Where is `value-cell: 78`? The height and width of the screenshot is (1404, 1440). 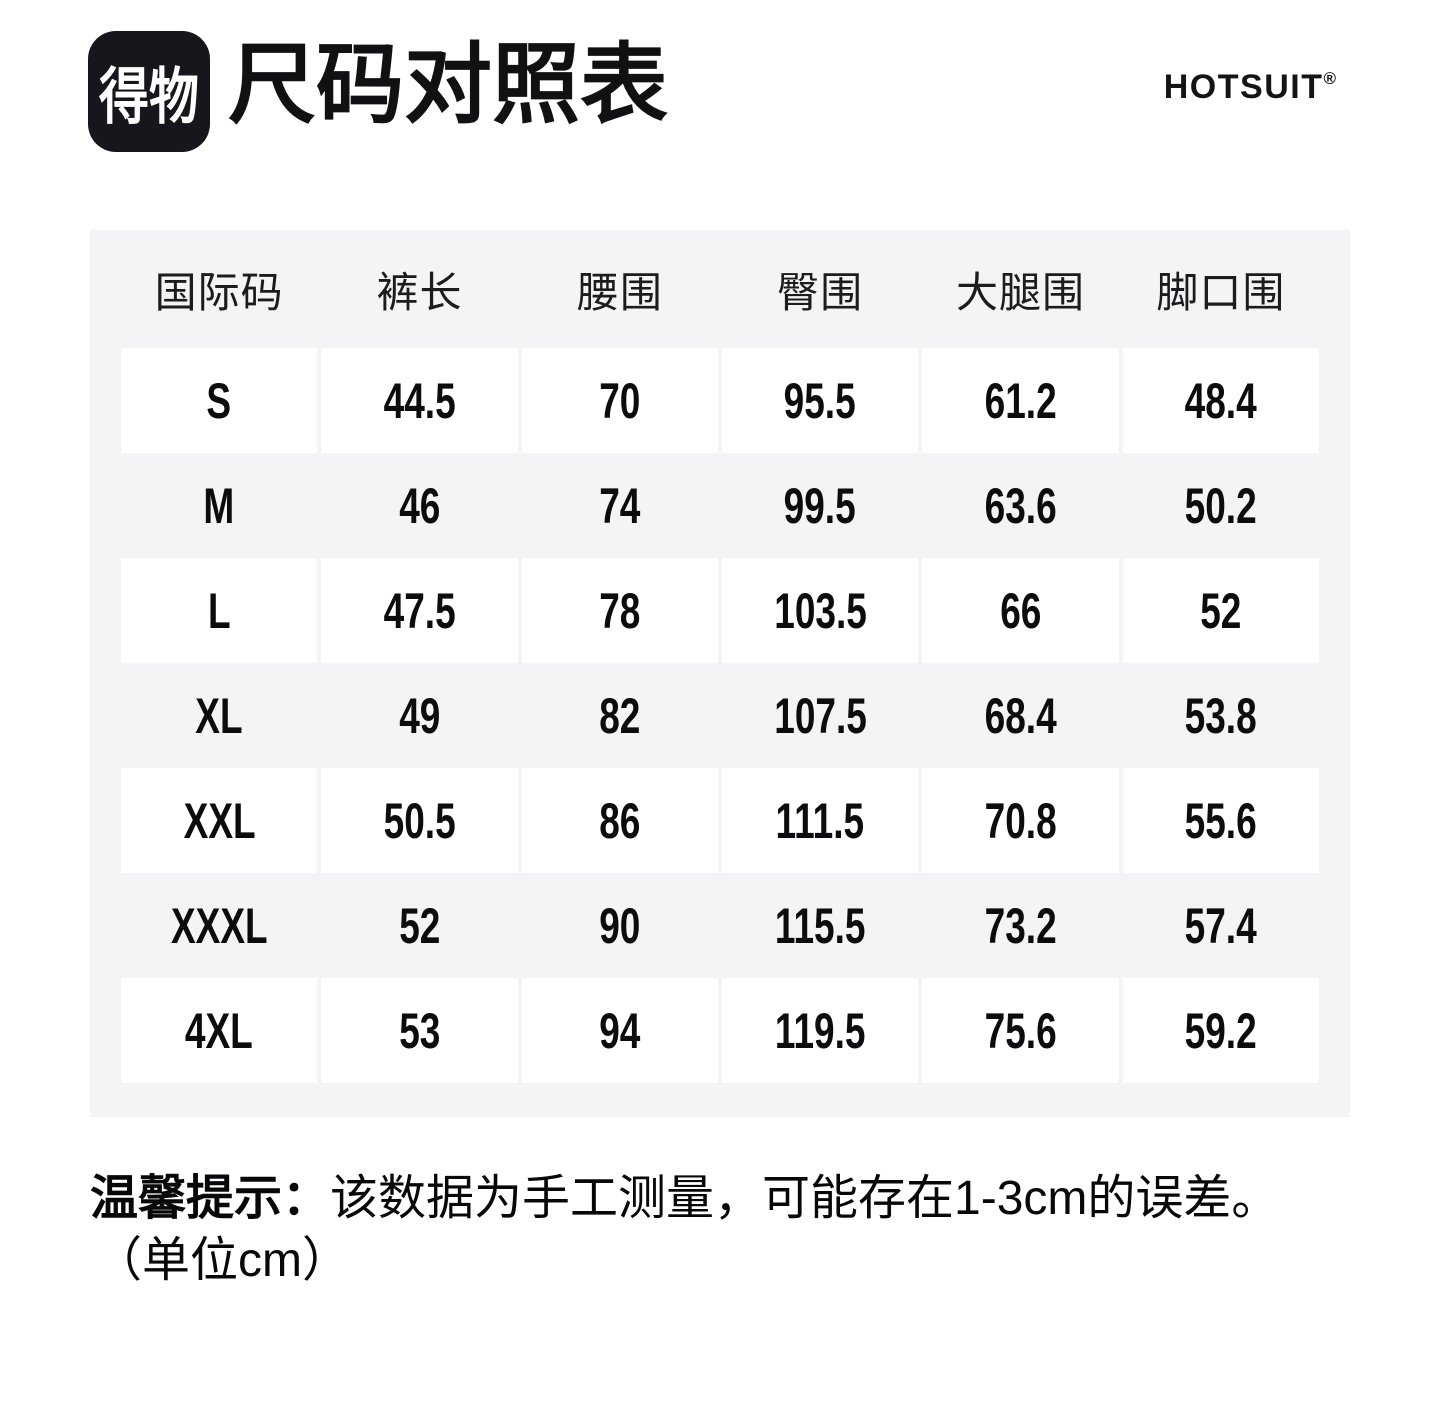
value-cell: 78 is located at coordinates (619, 610).